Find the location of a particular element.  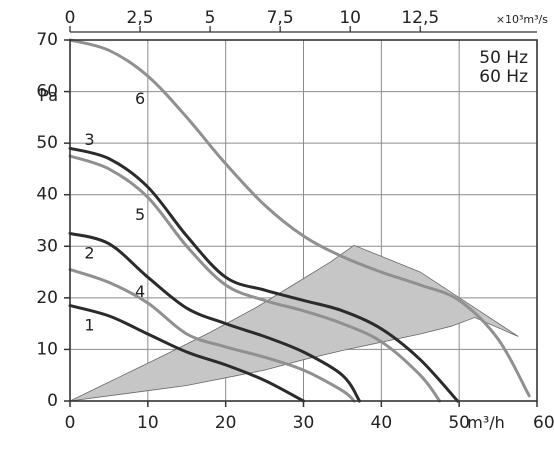

left-tick-label: 30 is located at coordinates (47, 246).